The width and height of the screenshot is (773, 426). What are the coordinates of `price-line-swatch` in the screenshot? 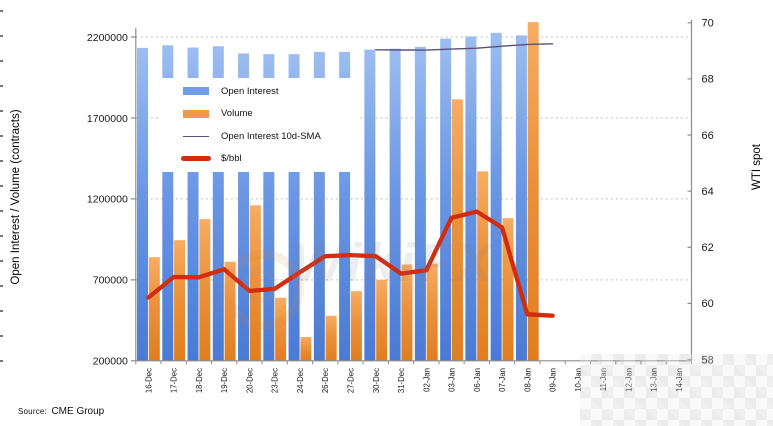 It's located at (196, 159).